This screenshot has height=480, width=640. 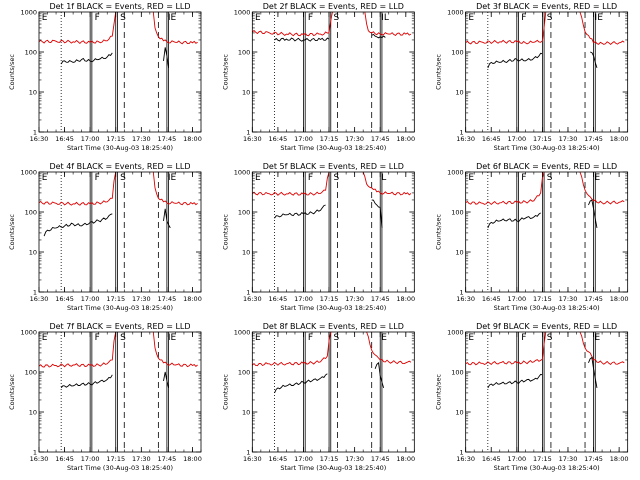 What do you see at coordinates (119, 326) in the screenshot?
I see `chart-title: Det 7f BLACK = Events, RED = LLD` at bounding box center [119, 326].